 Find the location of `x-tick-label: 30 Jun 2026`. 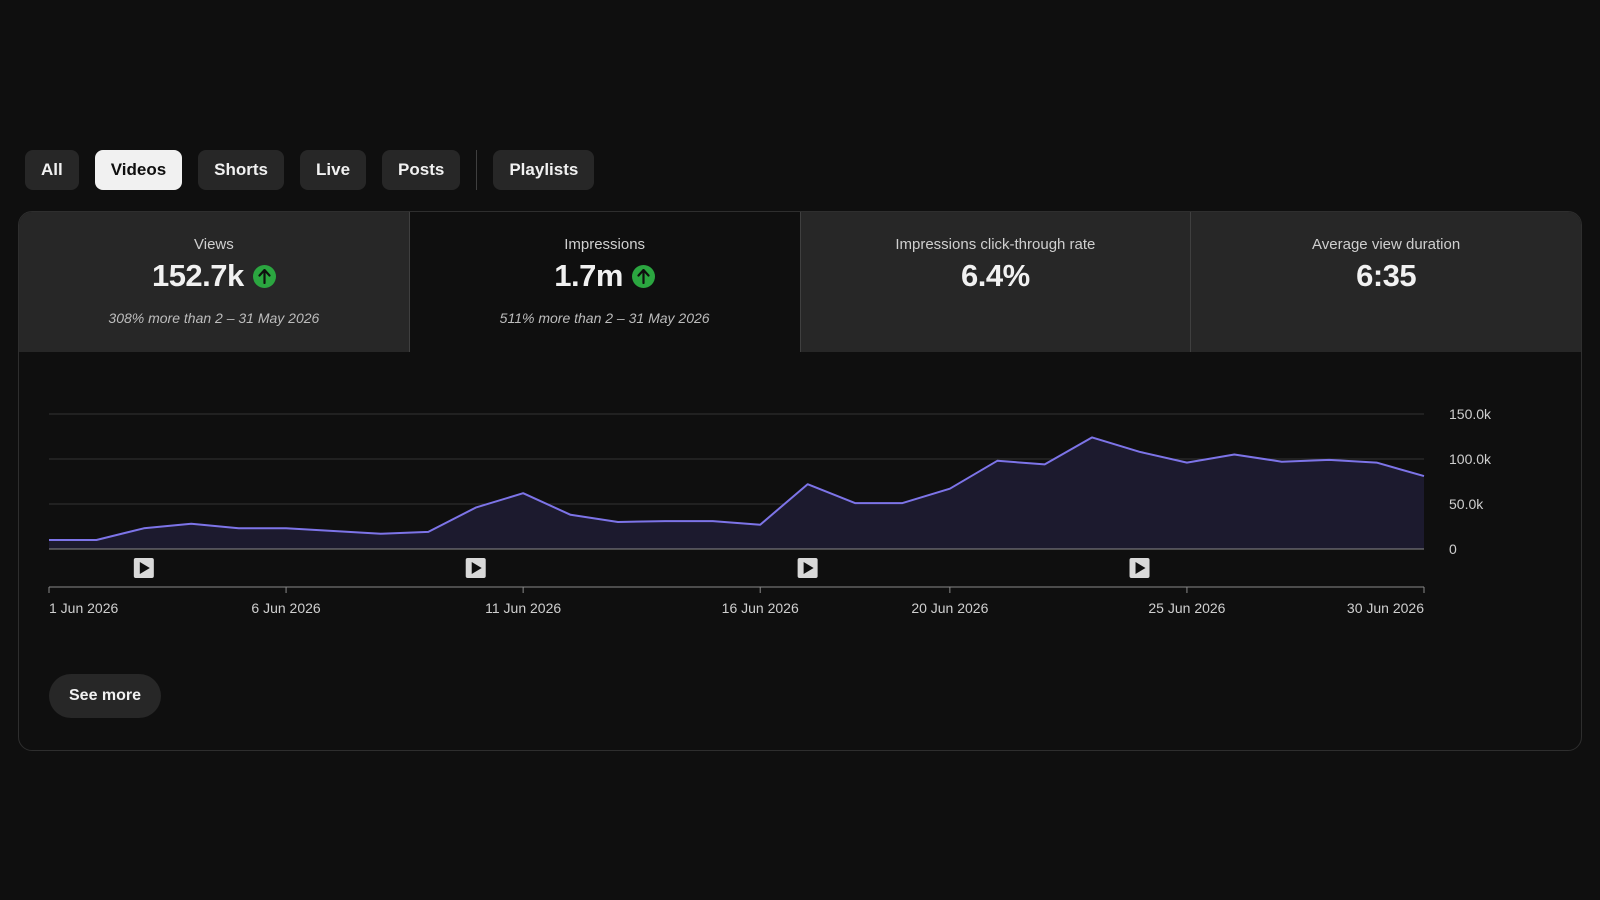

x-tick-label: 30 Jun 2026 is located at coordinates (1385, 608).